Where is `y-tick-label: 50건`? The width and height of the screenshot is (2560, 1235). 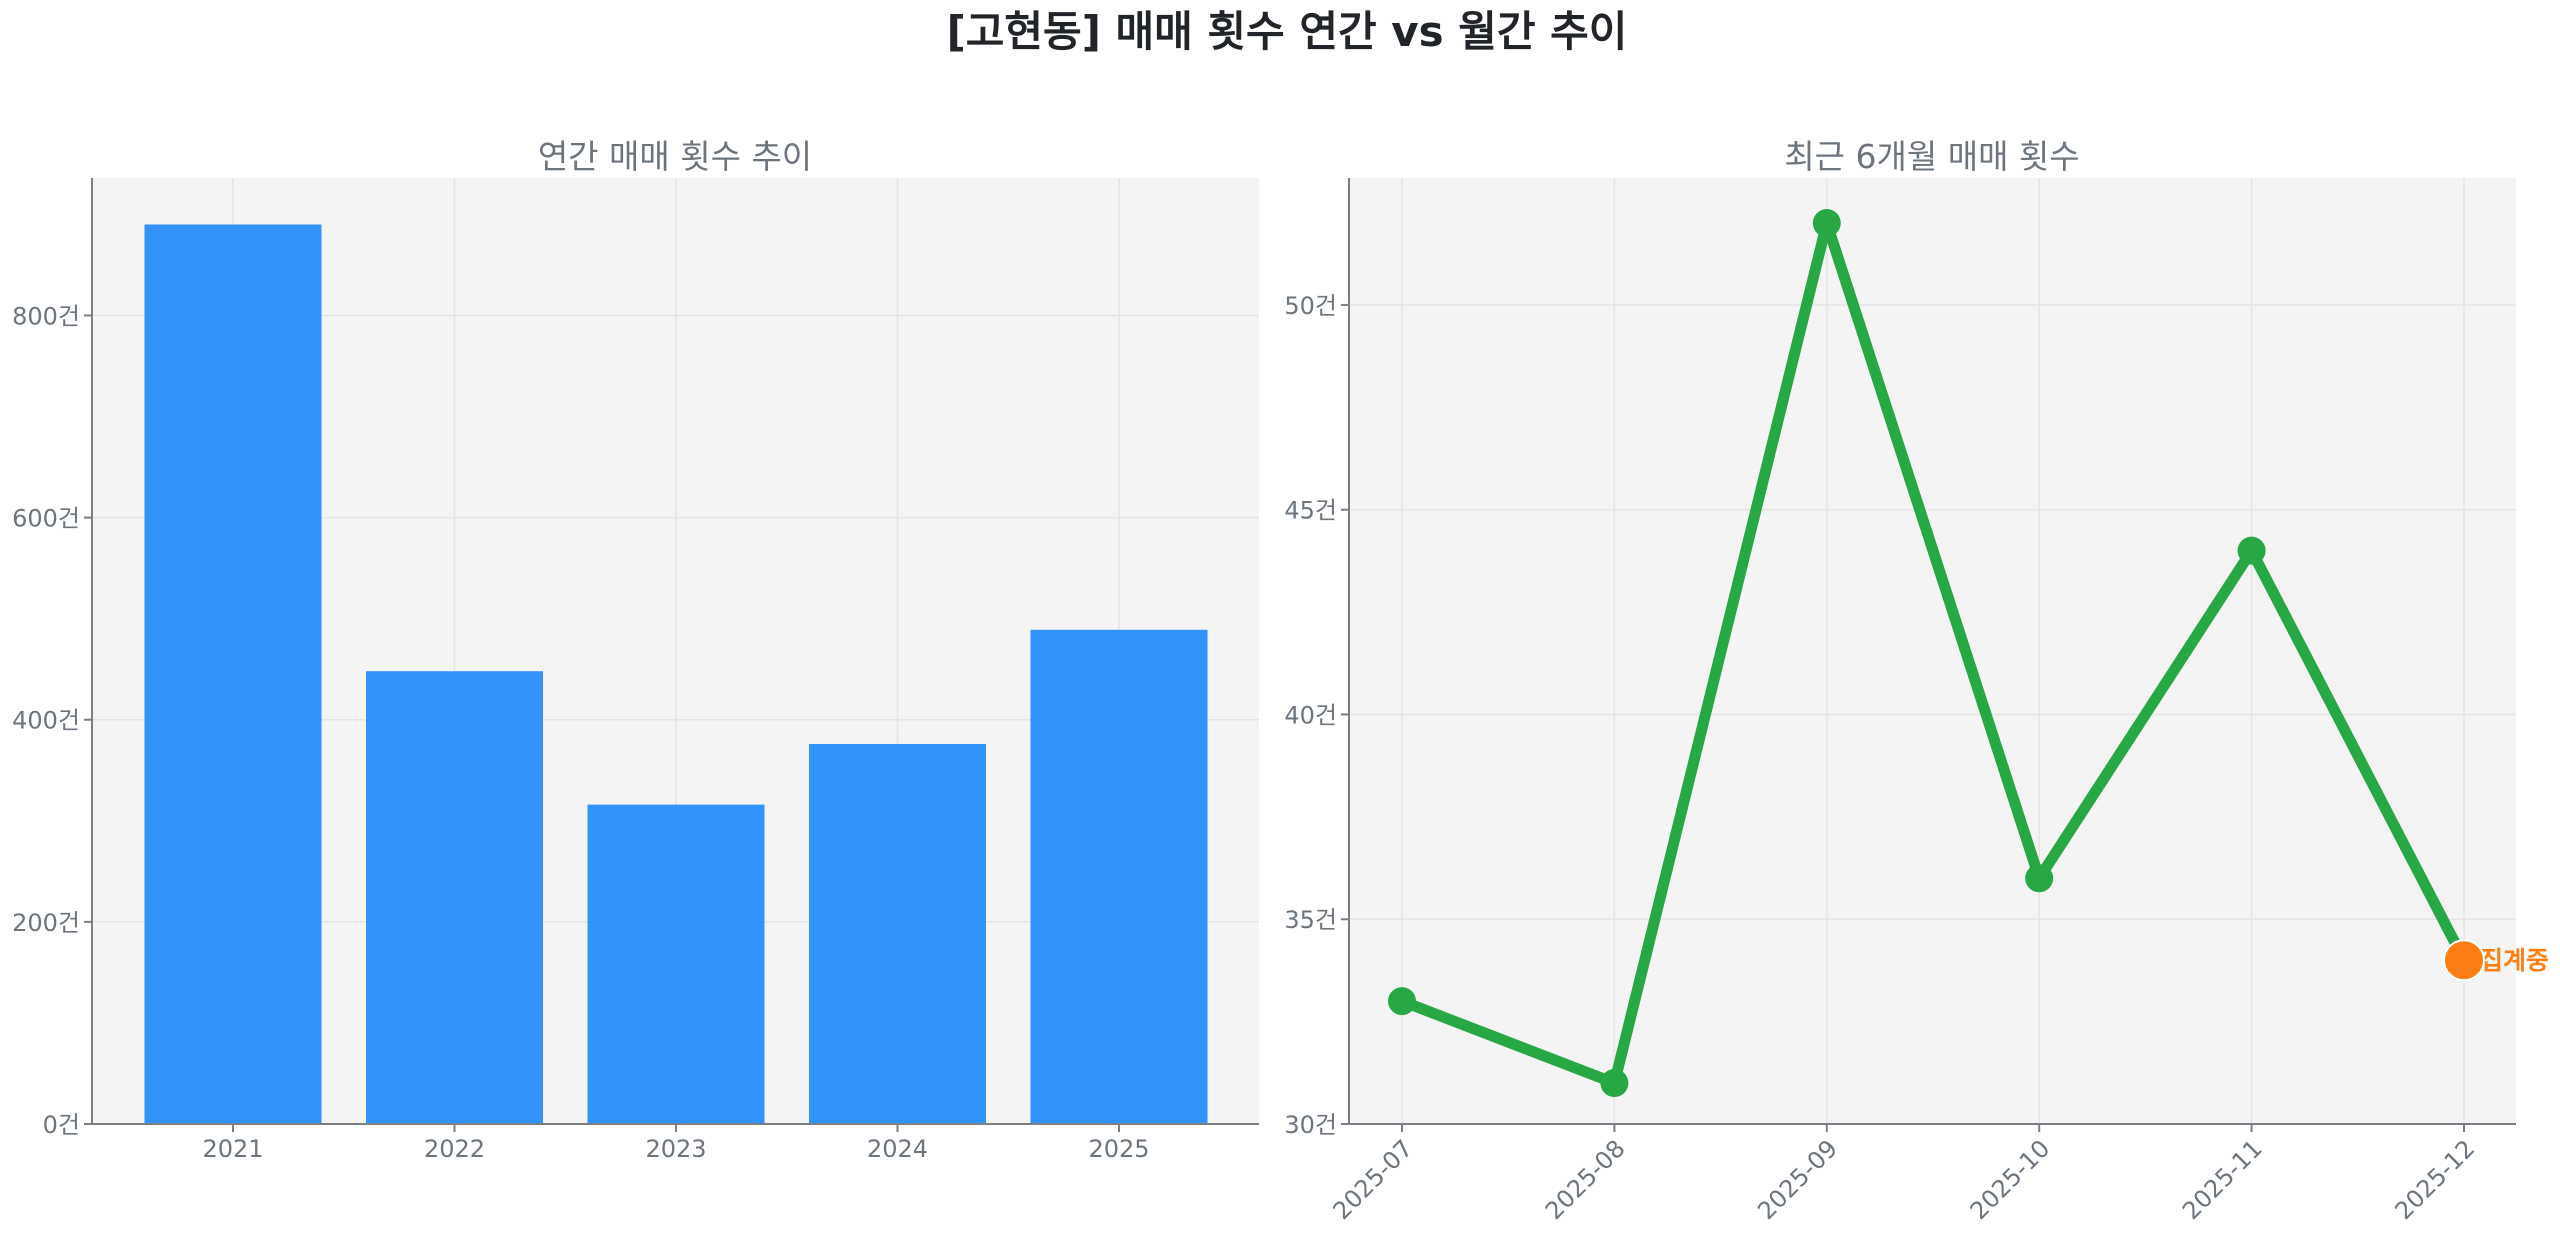 y-tick-label: 50건 is located at coordinates (1310, 306).